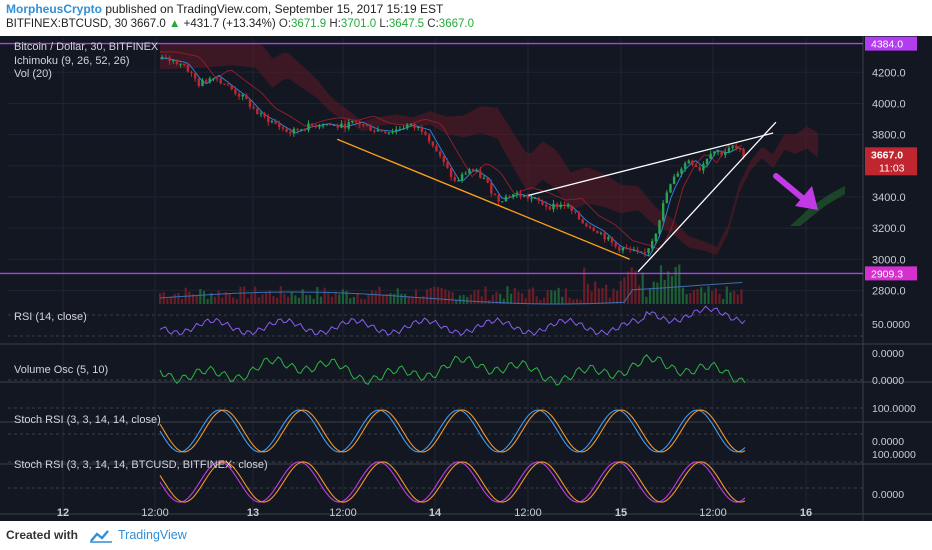 The height and width of the screenshot is (550, 932). I want to click on close-value: 3667.0, so click(456, 24).